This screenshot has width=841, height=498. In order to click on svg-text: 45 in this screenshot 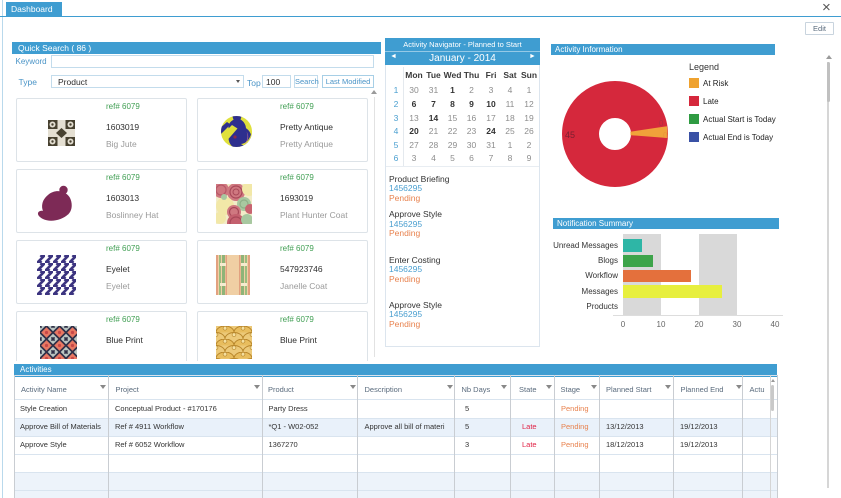, I will do `click(570, 135)`.